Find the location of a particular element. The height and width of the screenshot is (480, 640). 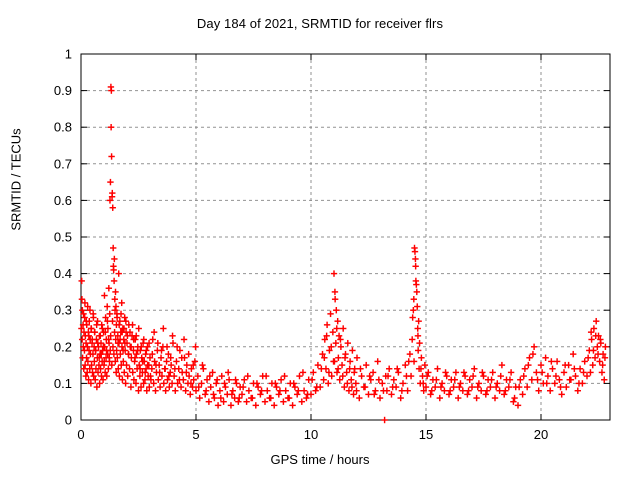

y-tick-label: 1 is located at coordinates (68, 54).